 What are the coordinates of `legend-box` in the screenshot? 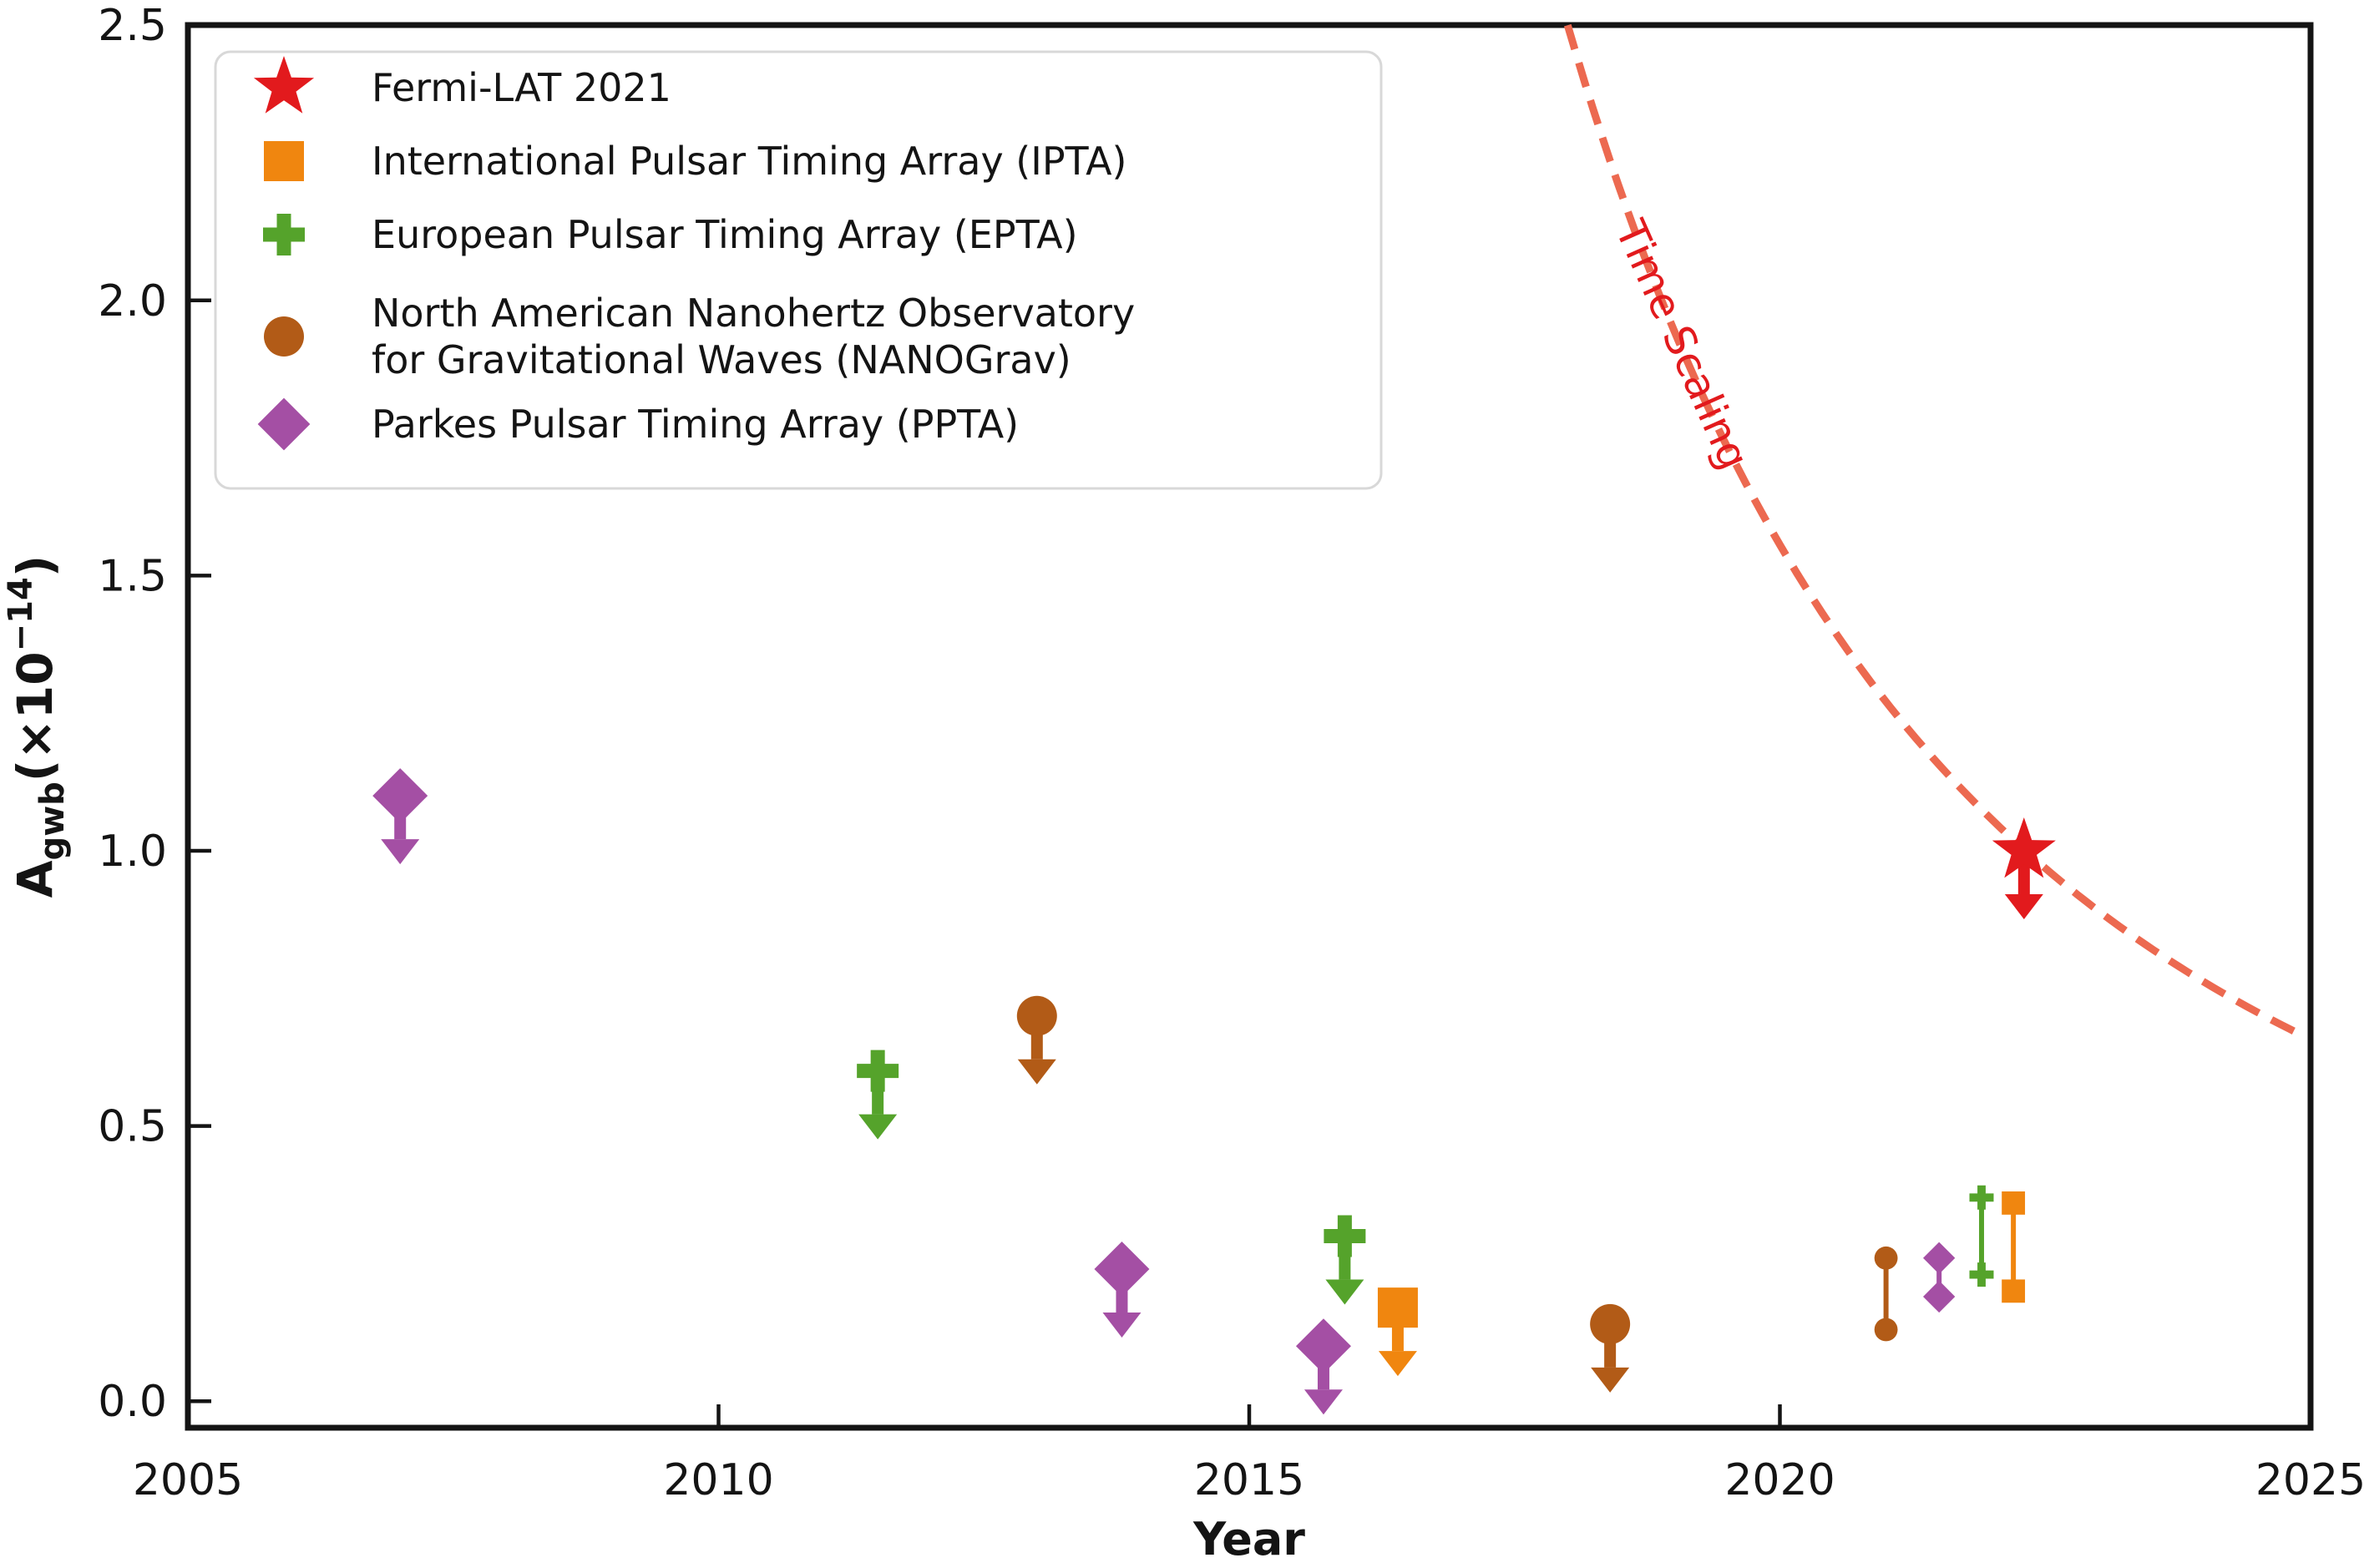 It's located at (799, 270).